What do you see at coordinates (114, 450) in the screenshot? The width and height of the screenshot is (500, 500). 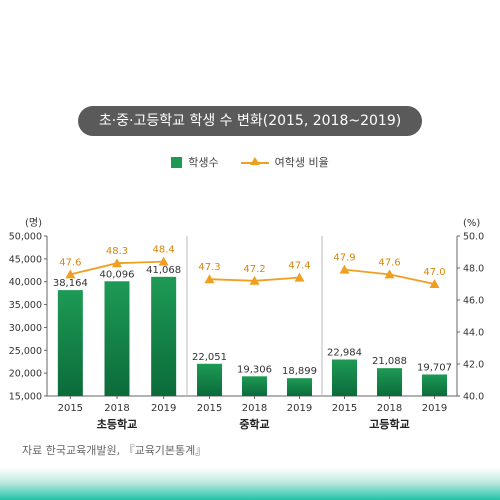 I see `source-note: 자료 한국교육개발원, 『교육기본통계』` at bounding box center [114, 450].